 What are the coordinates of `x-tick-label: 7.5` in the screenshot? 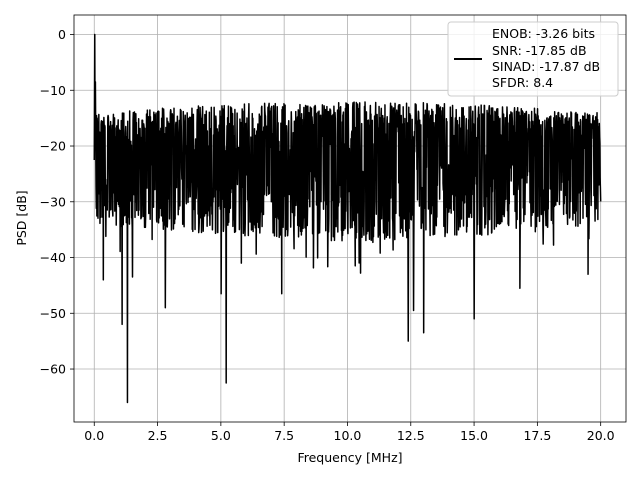 It's located at (284, 435).